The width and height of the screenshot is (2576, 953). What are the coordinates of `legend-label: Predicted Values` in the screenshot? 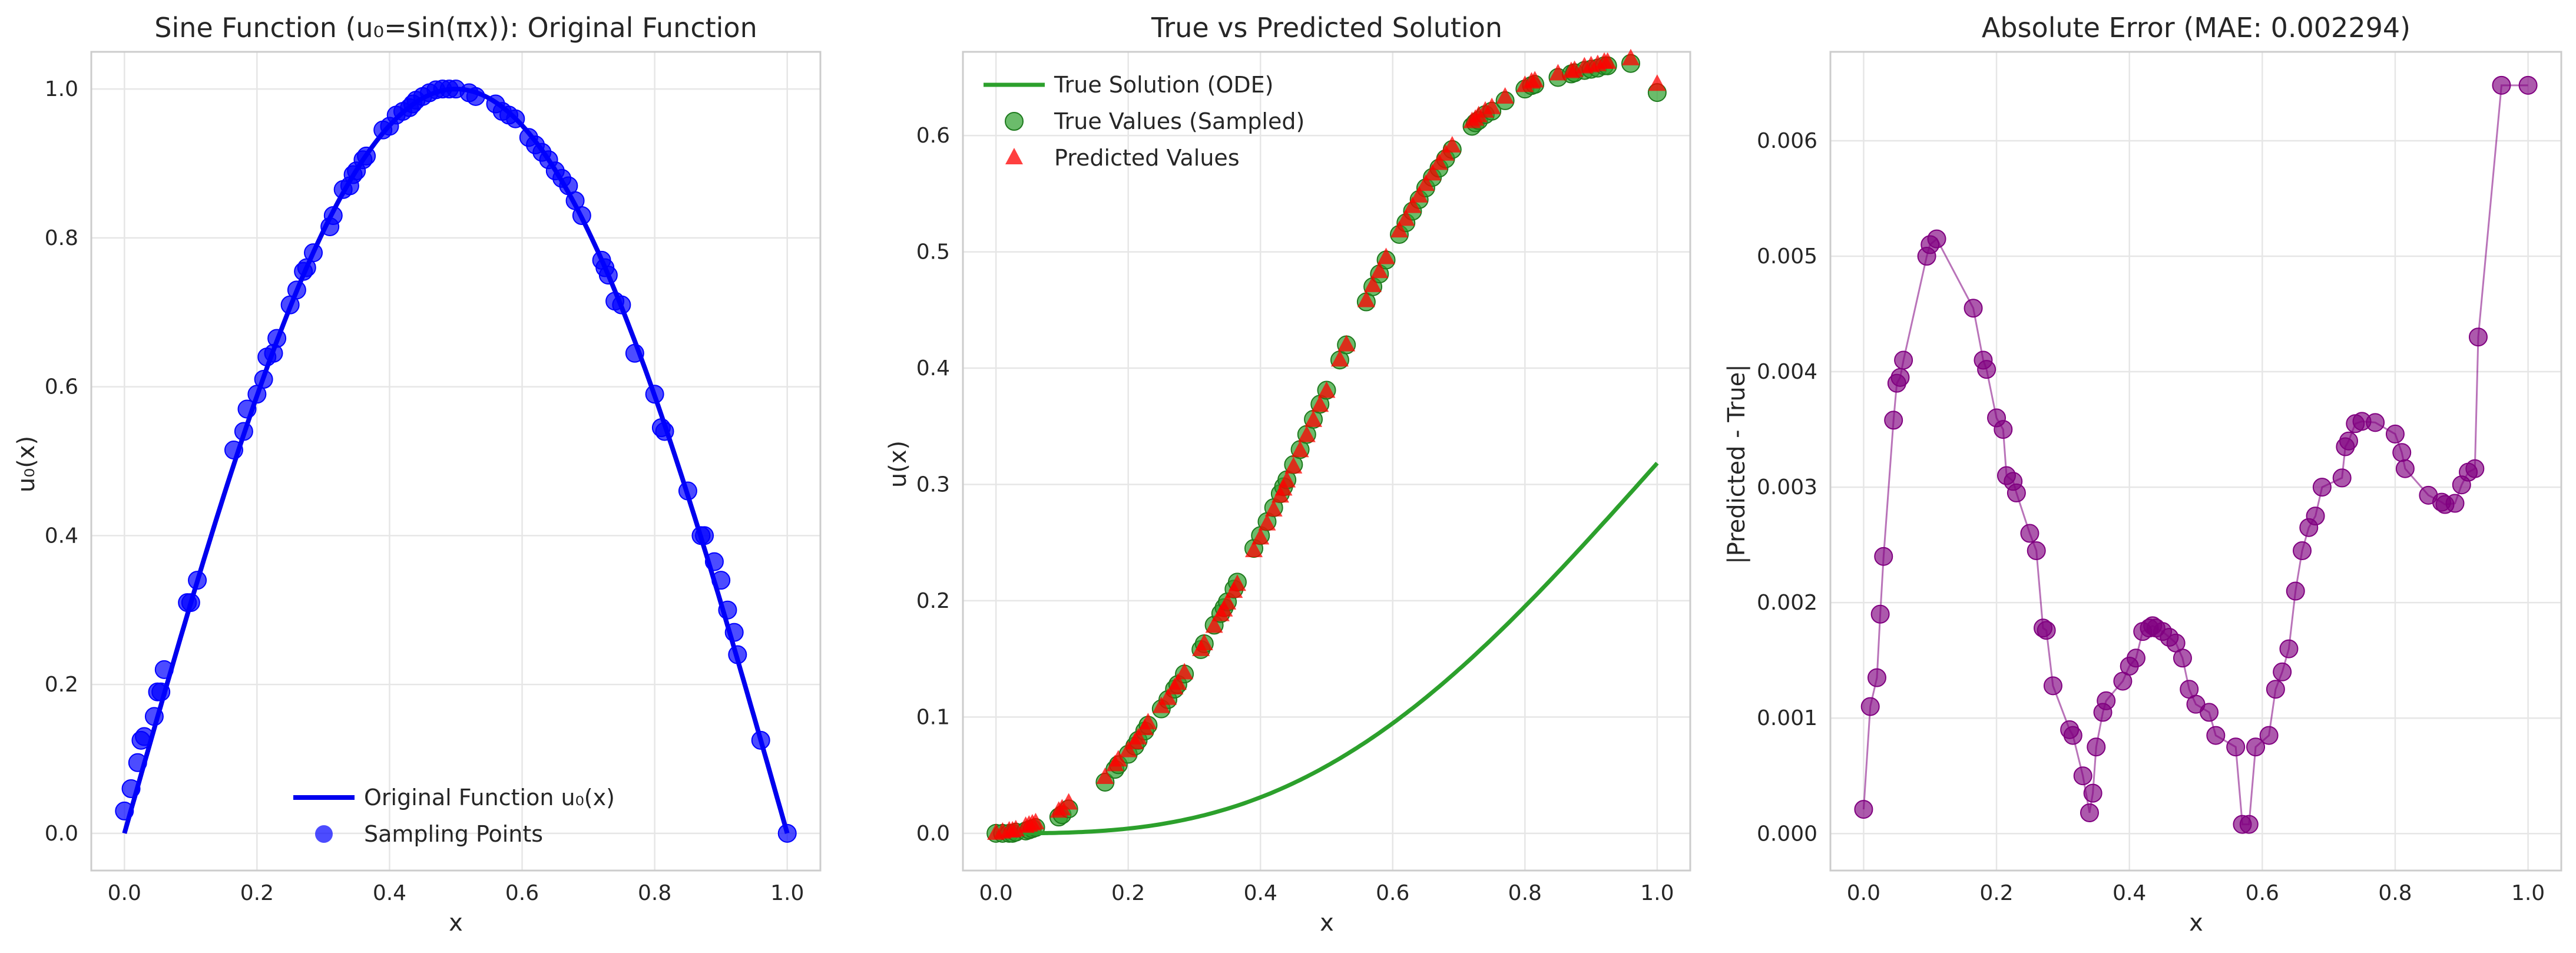 It's located at (1147, 158).